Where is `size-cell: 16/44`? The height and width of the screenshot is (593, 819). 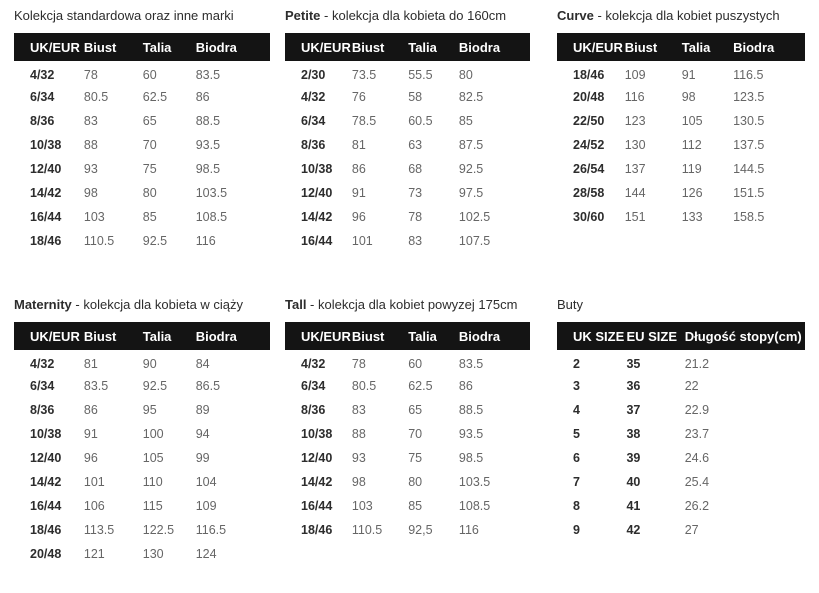
size-cell: 16/44 is located at coordinates (46, 506).